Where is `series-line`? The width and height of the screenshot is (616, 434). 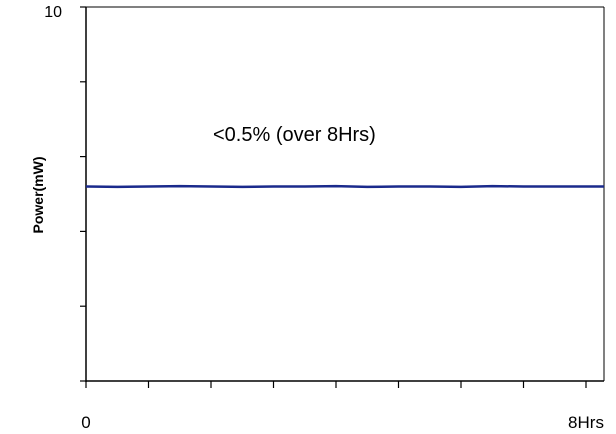
series-line is located at coordinates (344, 186).